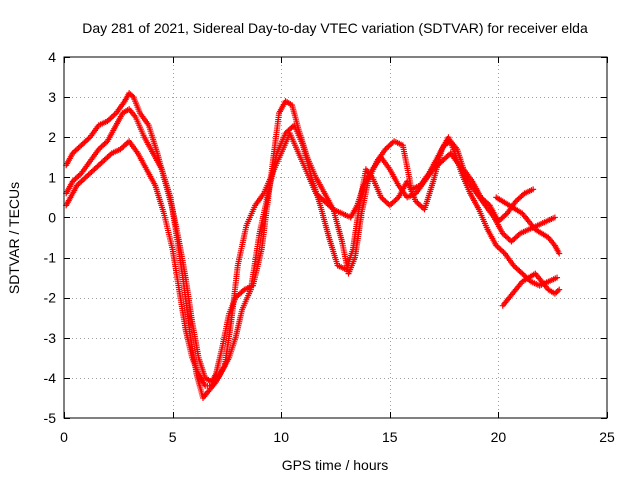 This screenshot has width=640, height=480. What do you see at coordinates (52, 137) in the screenshot?
I see `y-tick-label: 2` at bounding box center [52, 137].